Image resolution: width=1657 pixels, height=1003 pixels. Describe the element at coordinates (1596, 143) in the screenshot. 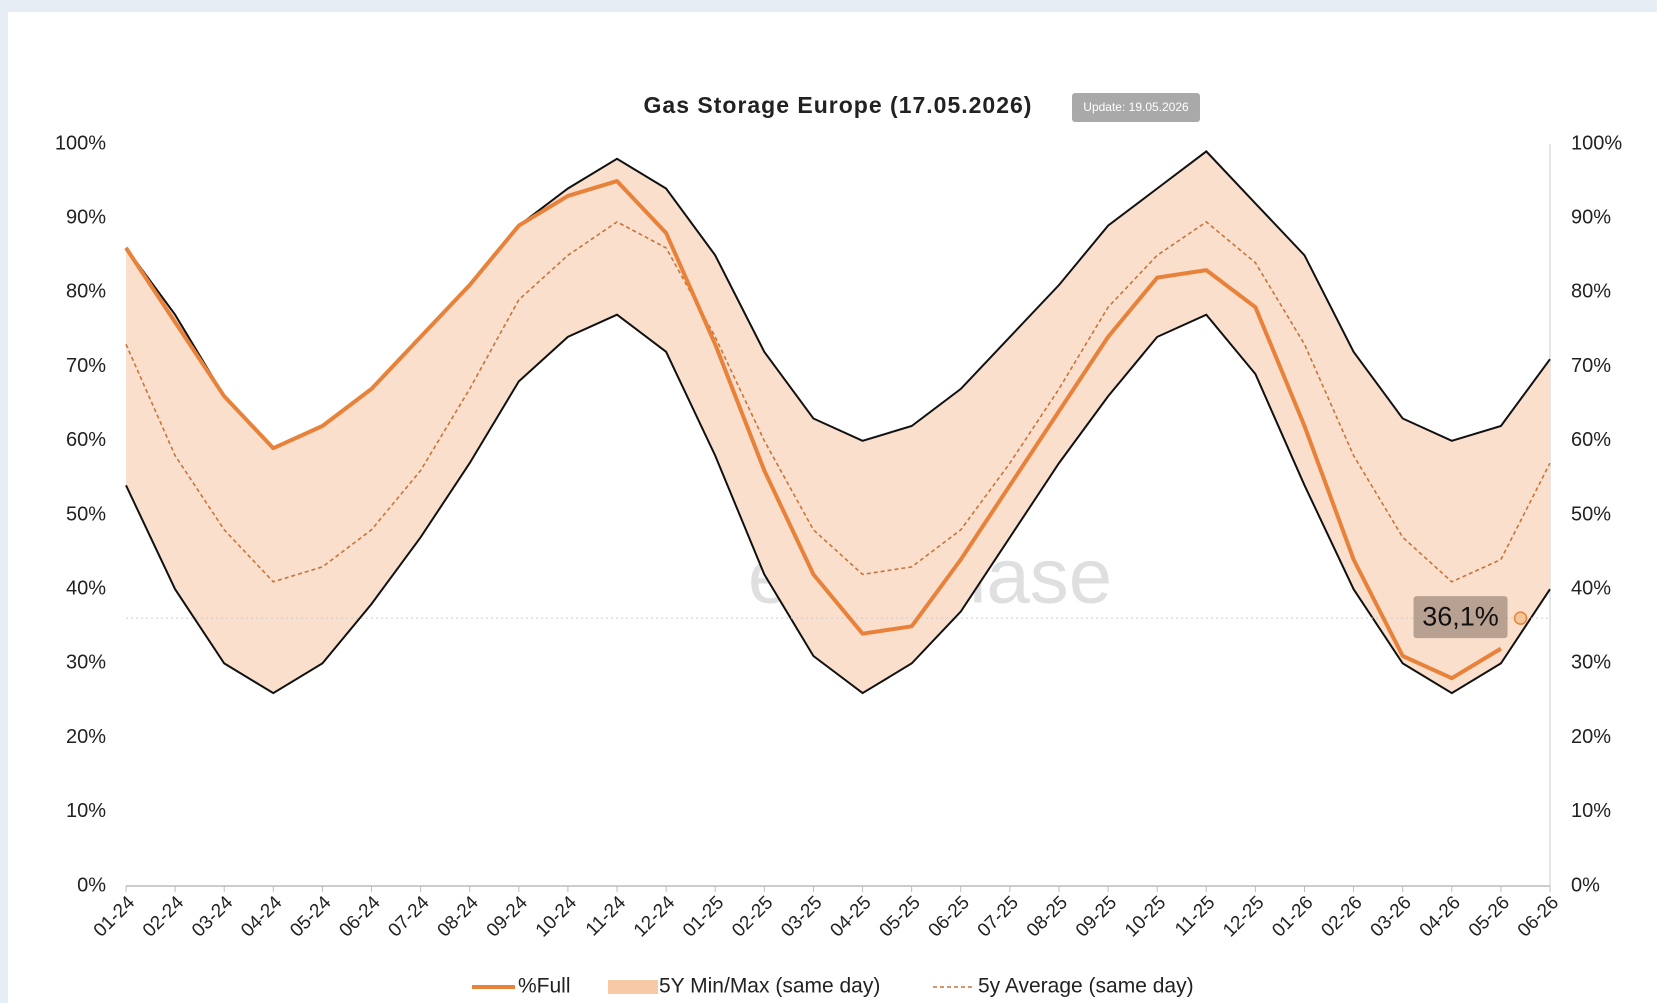

I see `y2-tick-label: 100%` at that location.